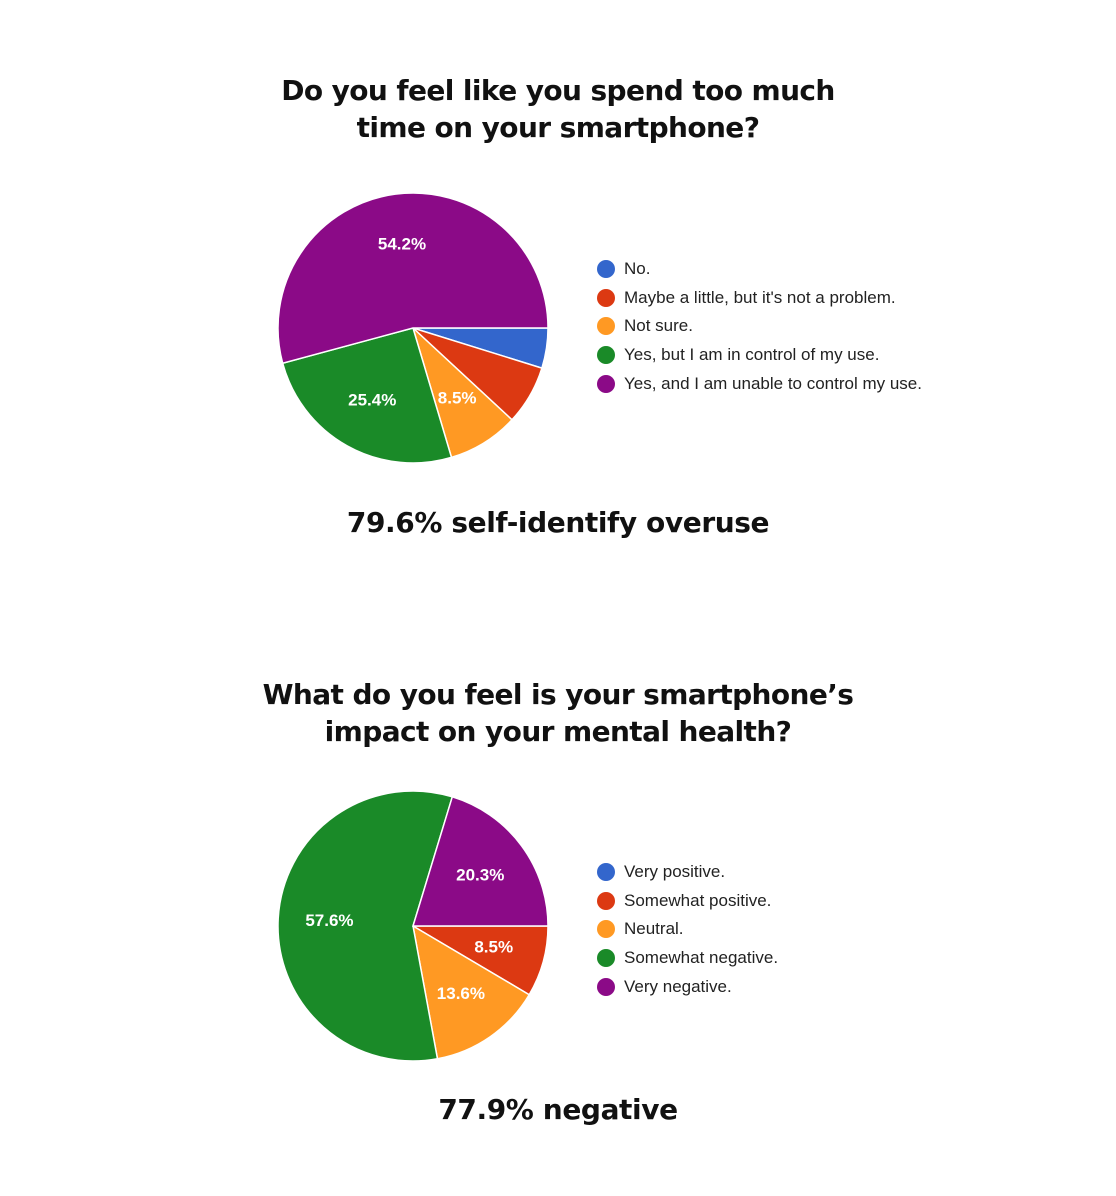 This screenshot has width=1116, height=1196. What do you see at coordinates (701, 958) in the screenshot?
I see `legend-label: Somewhat negative.` at bounding box center [701, 958].